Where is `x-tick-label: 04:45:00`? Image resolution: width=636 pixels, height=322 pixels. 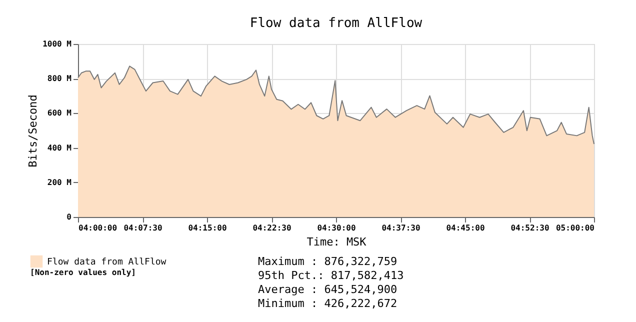
x-tick-label: 04:45:00 is located at coordinates (465, 228).